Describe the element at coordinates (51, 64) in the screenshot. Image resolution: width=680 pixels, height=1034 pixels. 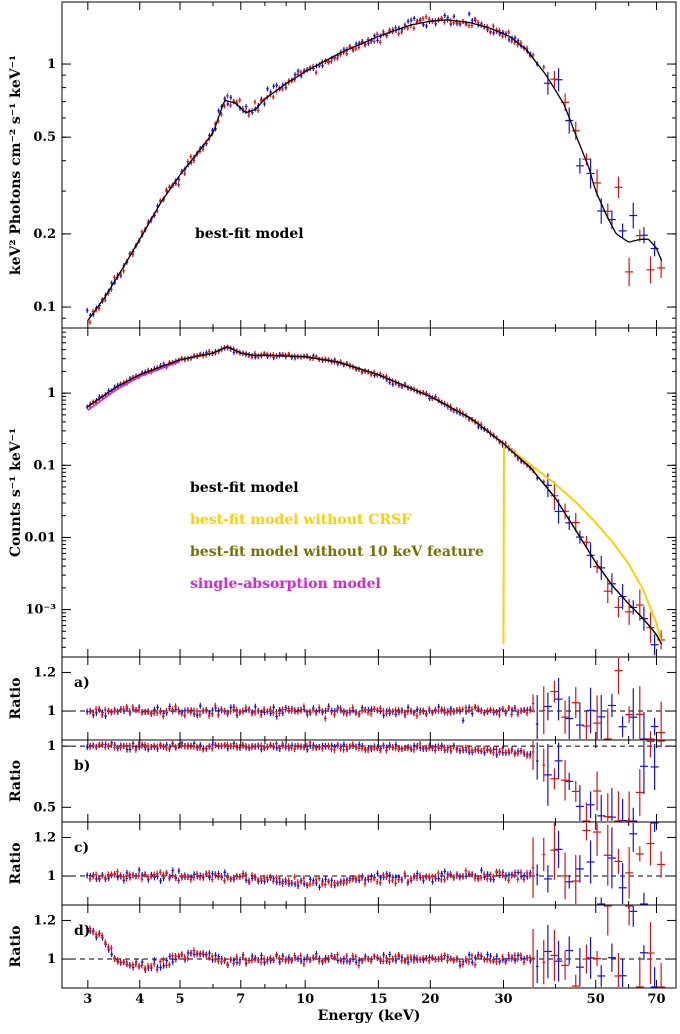
I see `y-tick-label-unfolded: 1` at that location.